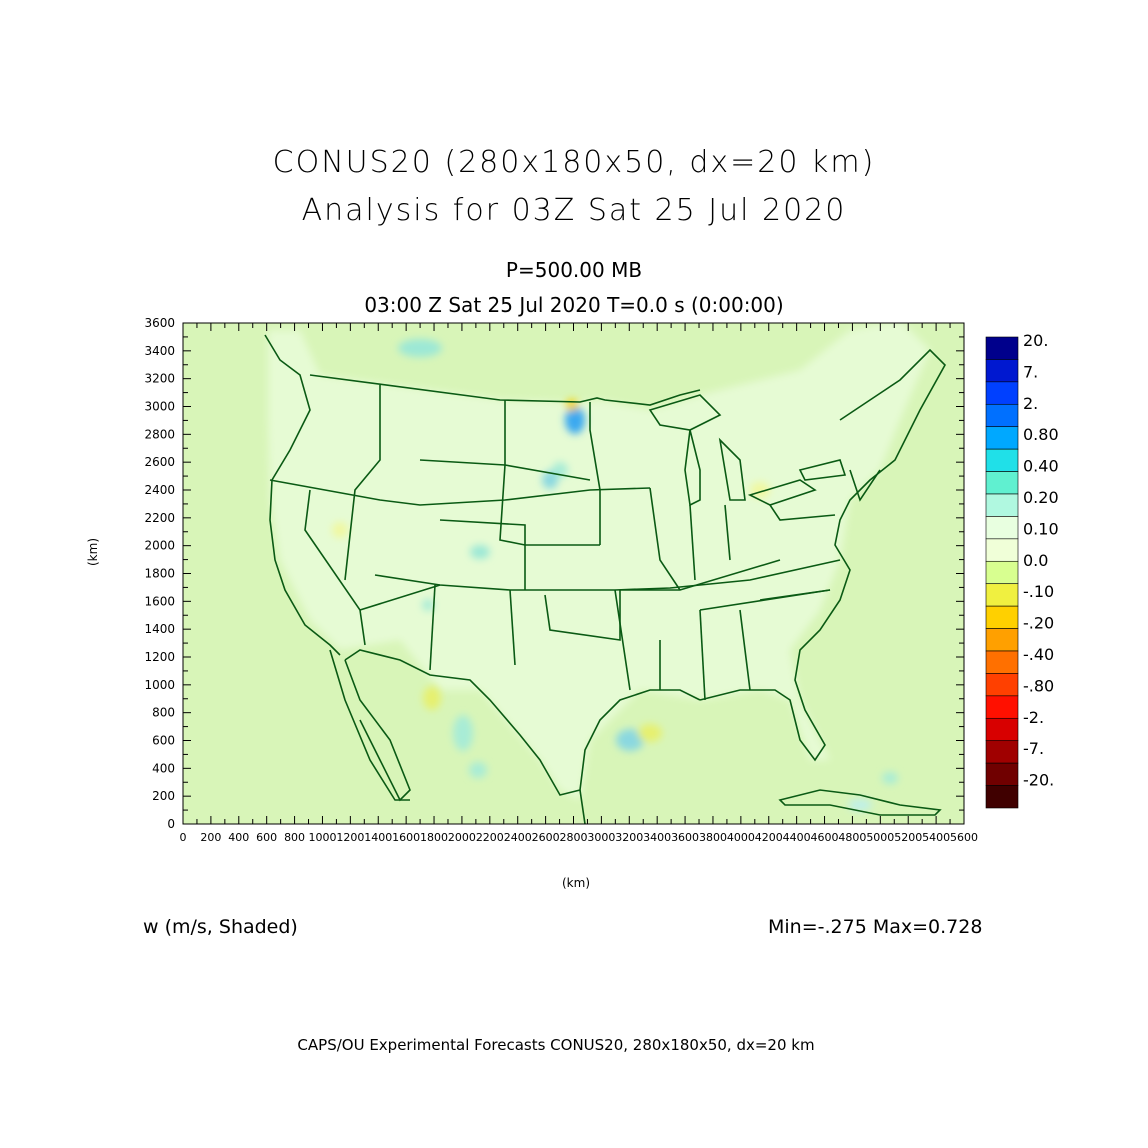  I want to click on x-tick-label: 2000, so click(462, 837).